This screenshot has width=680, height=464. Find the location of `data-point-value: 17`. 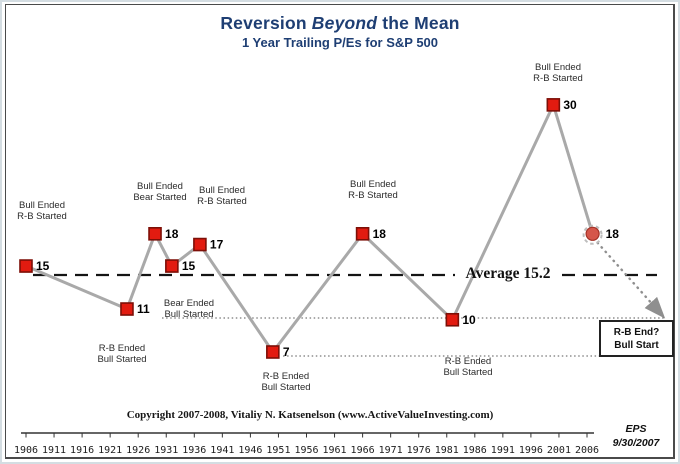

data-point-value: 17 is located at coordinates (217, 245).